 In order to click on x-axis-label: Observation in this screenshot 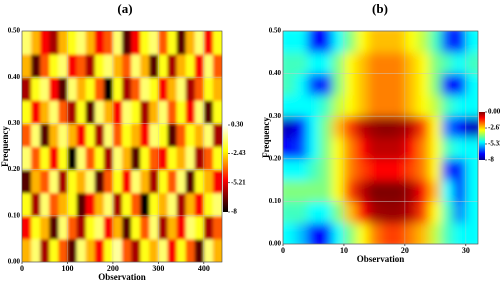, I will do `click(381, 259)`.